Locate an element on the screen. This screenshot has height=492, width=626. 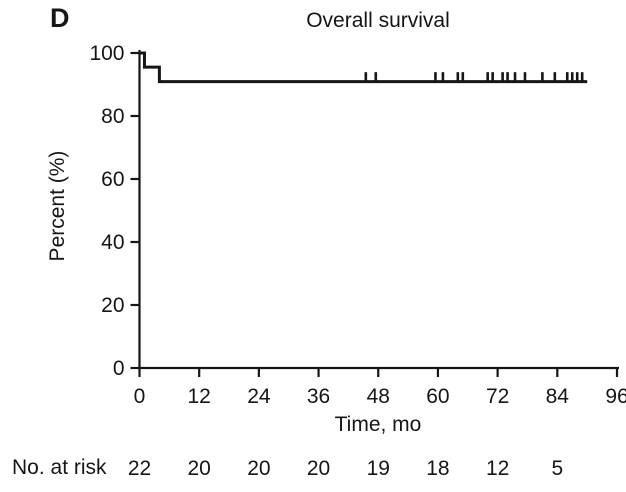
at-risk-label: No. at risk is located at coordinates (59, 467).